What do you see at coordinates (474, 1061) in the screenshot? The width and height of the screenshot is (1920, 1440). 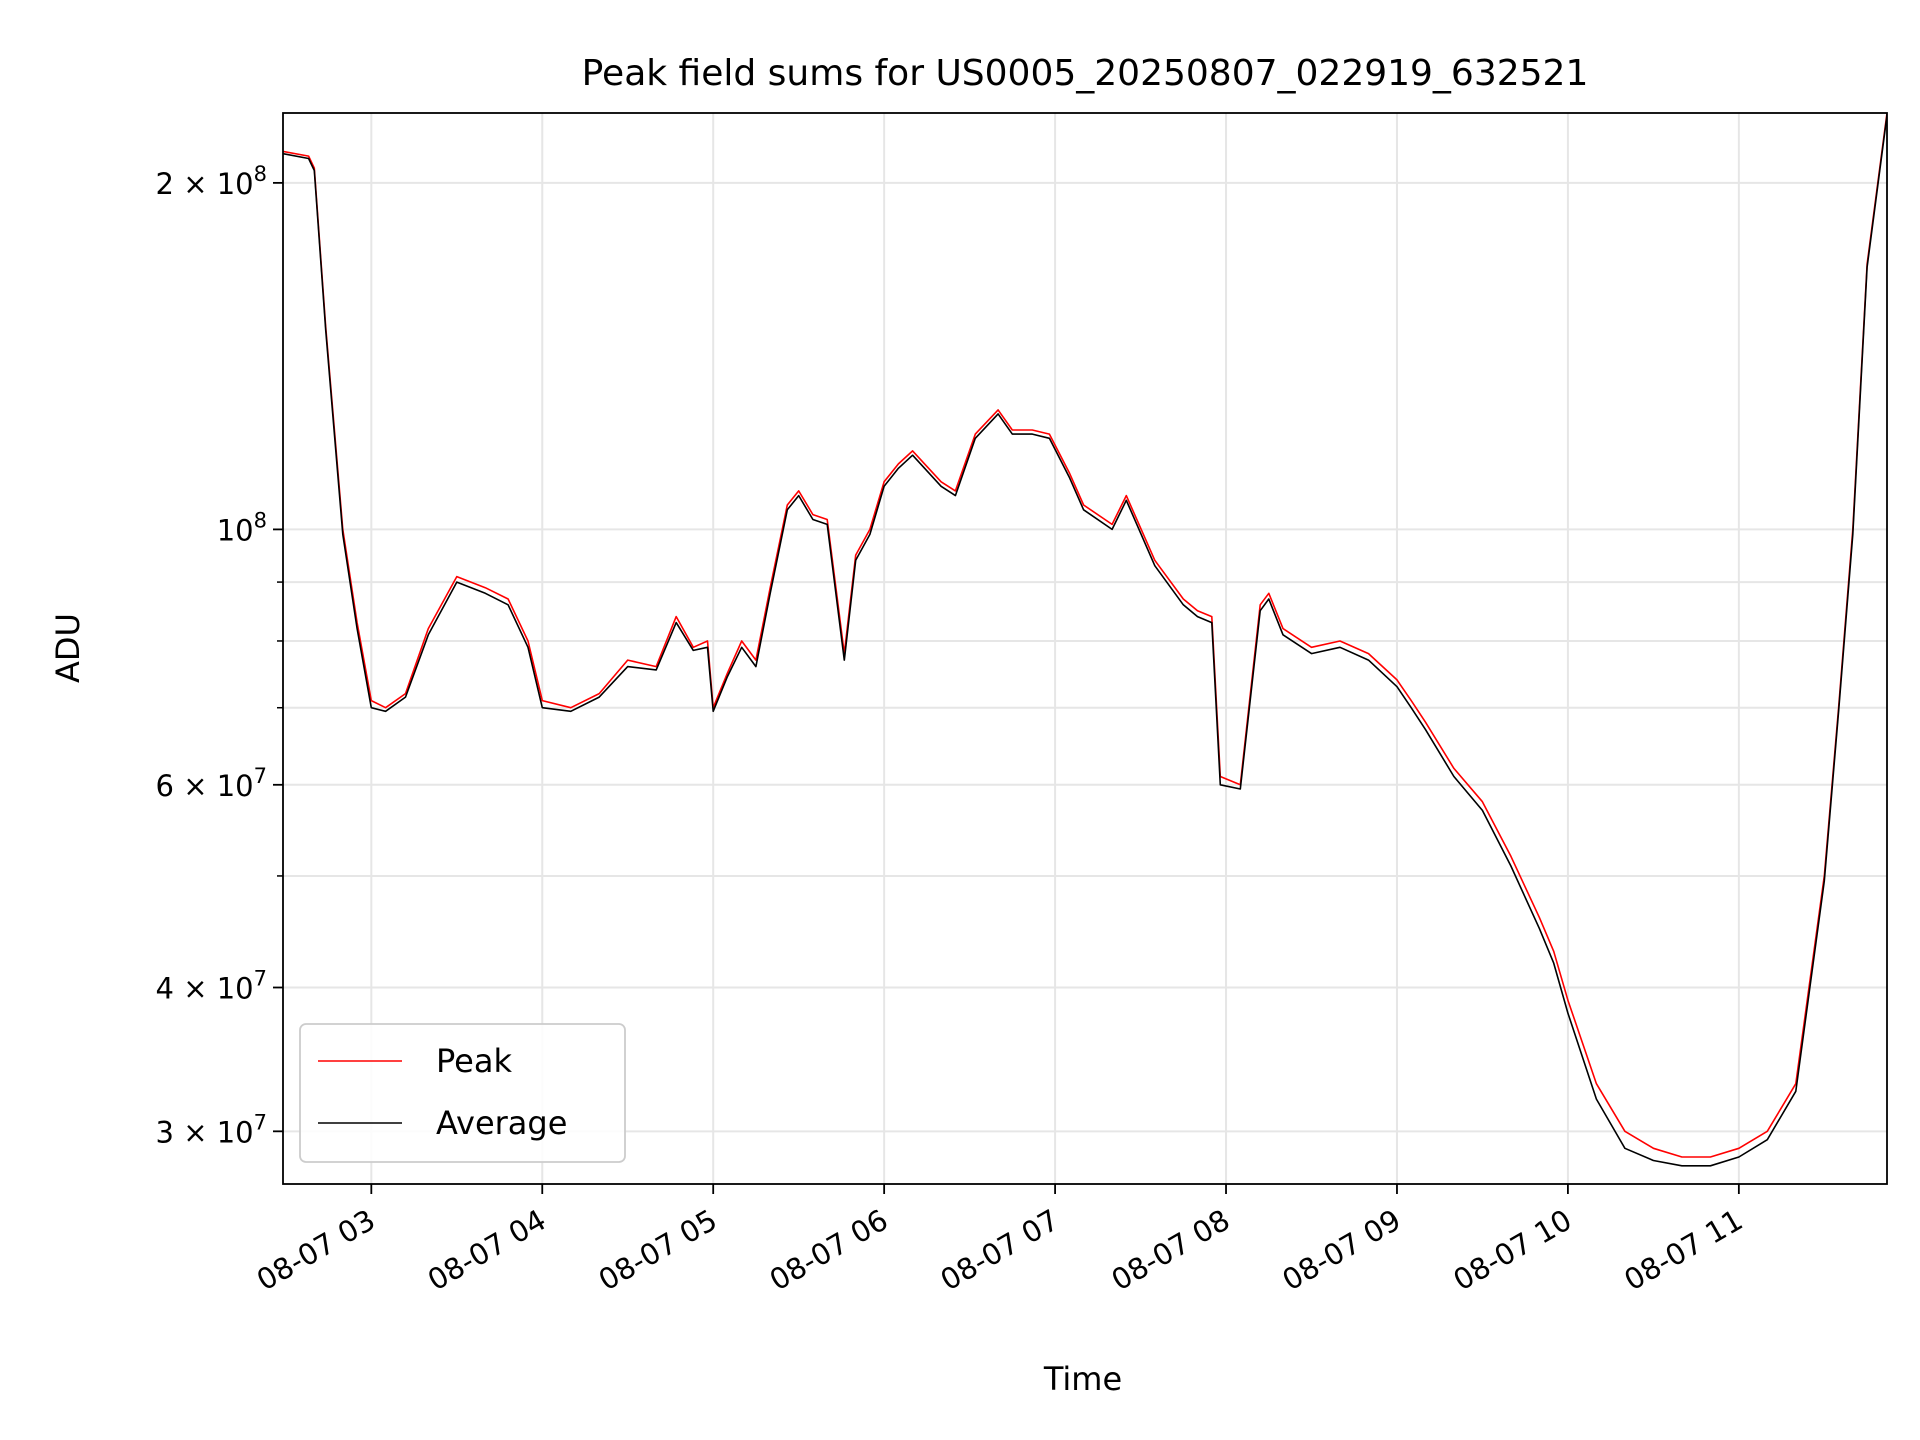 I see `legend-label-peak: Peak` at bounding box center [474, 1061].